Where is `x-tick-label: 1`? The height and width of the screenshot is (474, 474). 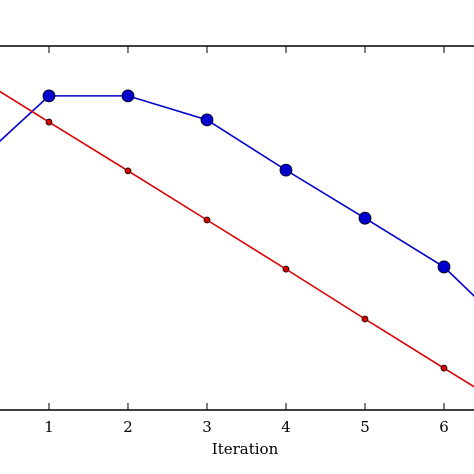
x-tick-label: 1 is located at coordinates (49, 427).